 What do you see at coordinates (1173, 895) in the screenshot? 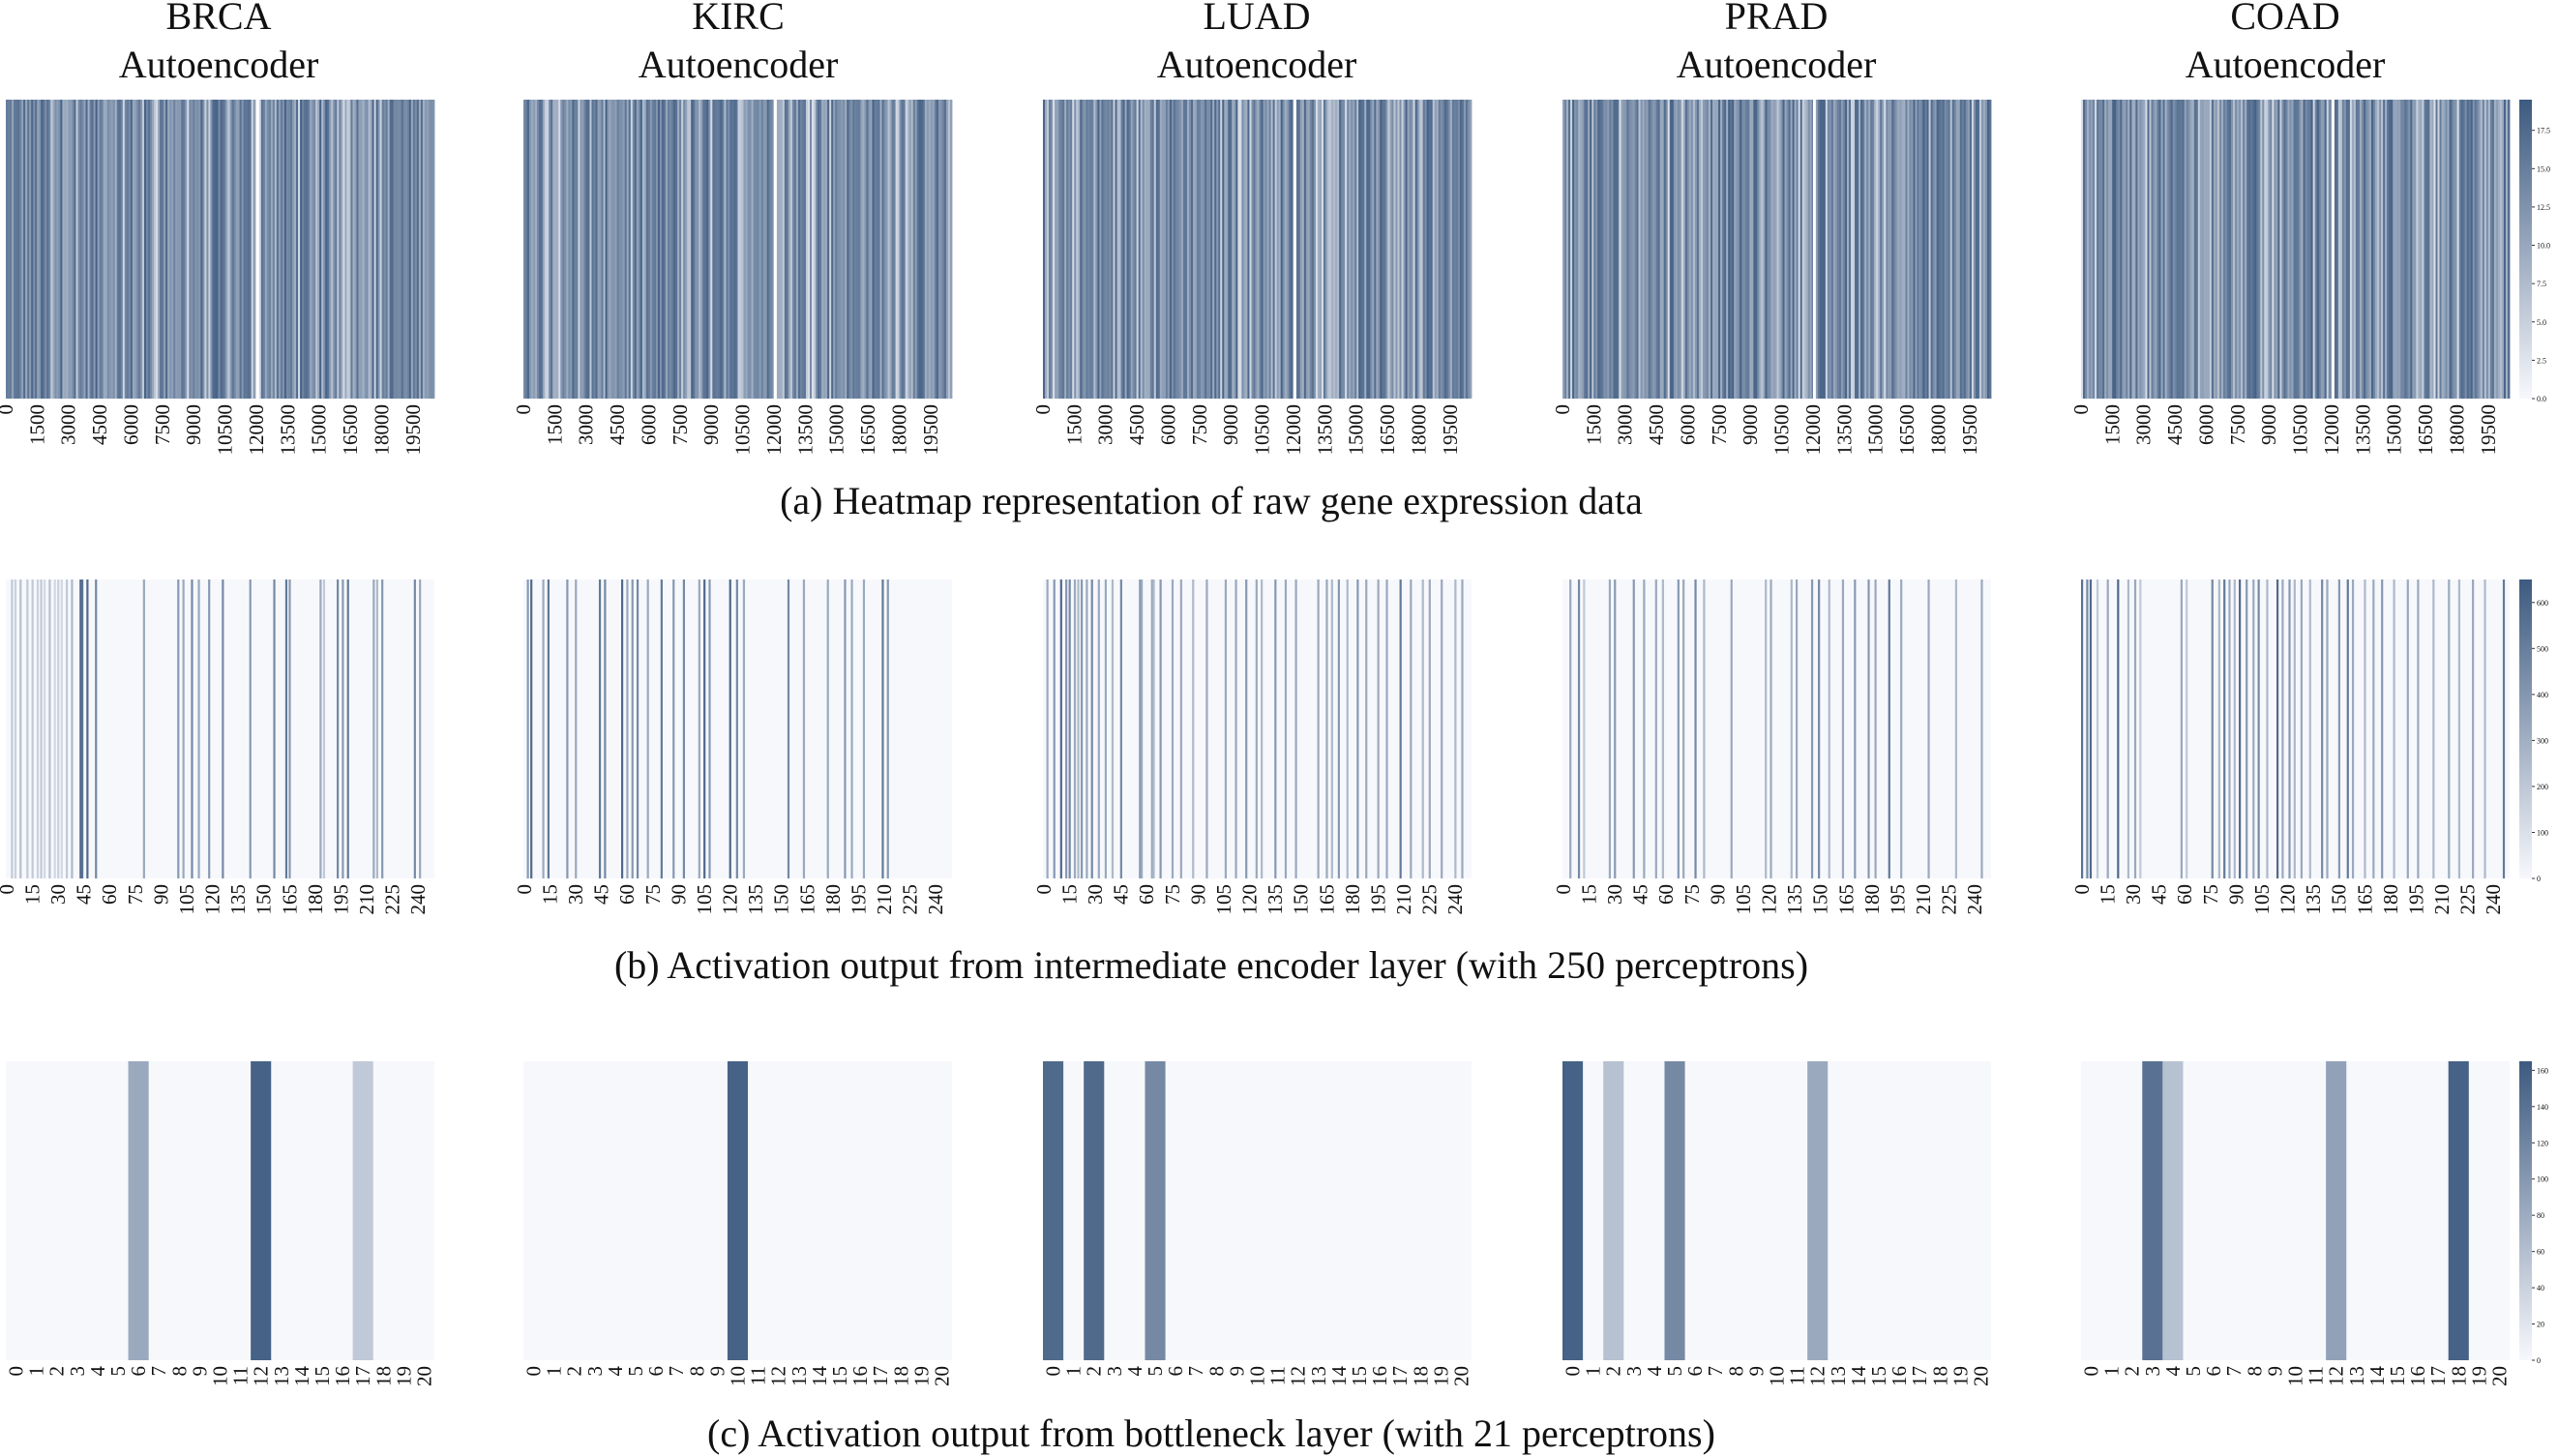
I see `x-tick-label: 75` at bounding box center [1173, 895].